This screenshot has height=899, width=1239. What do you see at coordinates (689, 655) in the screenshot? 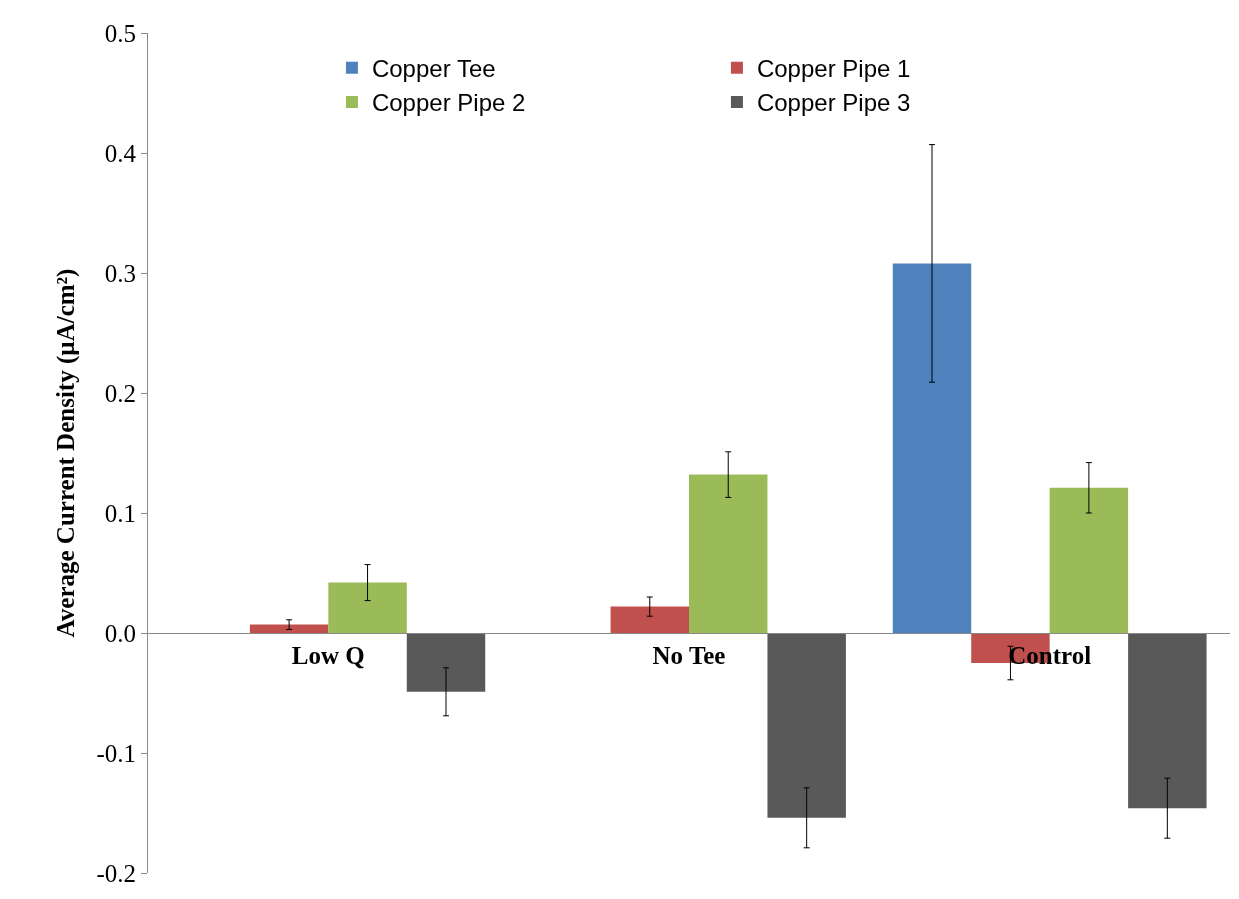
I see `x-tick-label: No Tee` at bounding box center [689, 655].